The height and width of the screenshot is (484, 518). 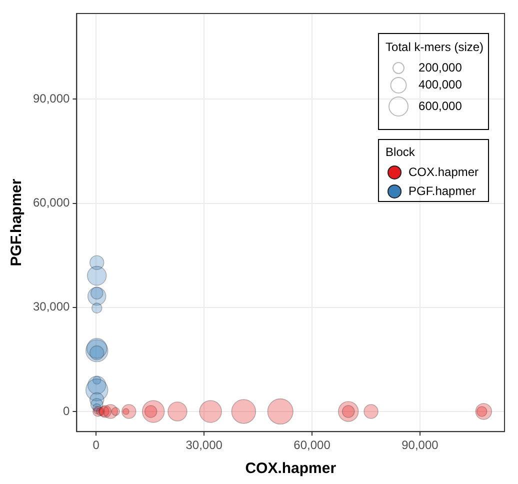 What do you see at coordinates (442, 191) in the screenshot?
I see `legend-label: PGF.hapmer` at bounding box center [442, 191].